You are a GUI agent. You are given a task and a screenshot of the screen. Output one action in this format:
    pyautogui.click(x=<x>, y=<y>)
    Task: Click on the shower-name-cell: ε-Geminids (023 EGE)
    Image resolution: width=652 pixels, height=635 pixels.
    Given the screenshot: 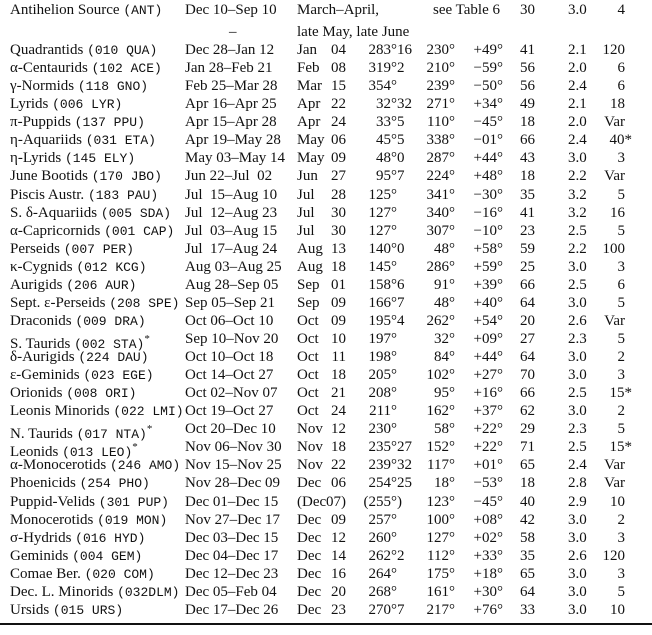 What is the action you would take?
    pyautogui.click(x=82, y=375)
    